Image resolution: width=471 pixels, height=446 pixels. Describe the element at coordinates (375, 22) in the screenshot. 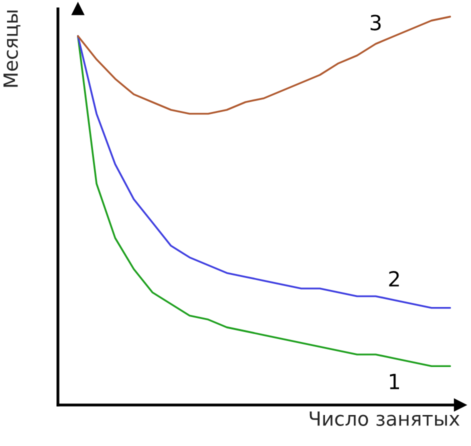

I see `series-label: 3` at that location.